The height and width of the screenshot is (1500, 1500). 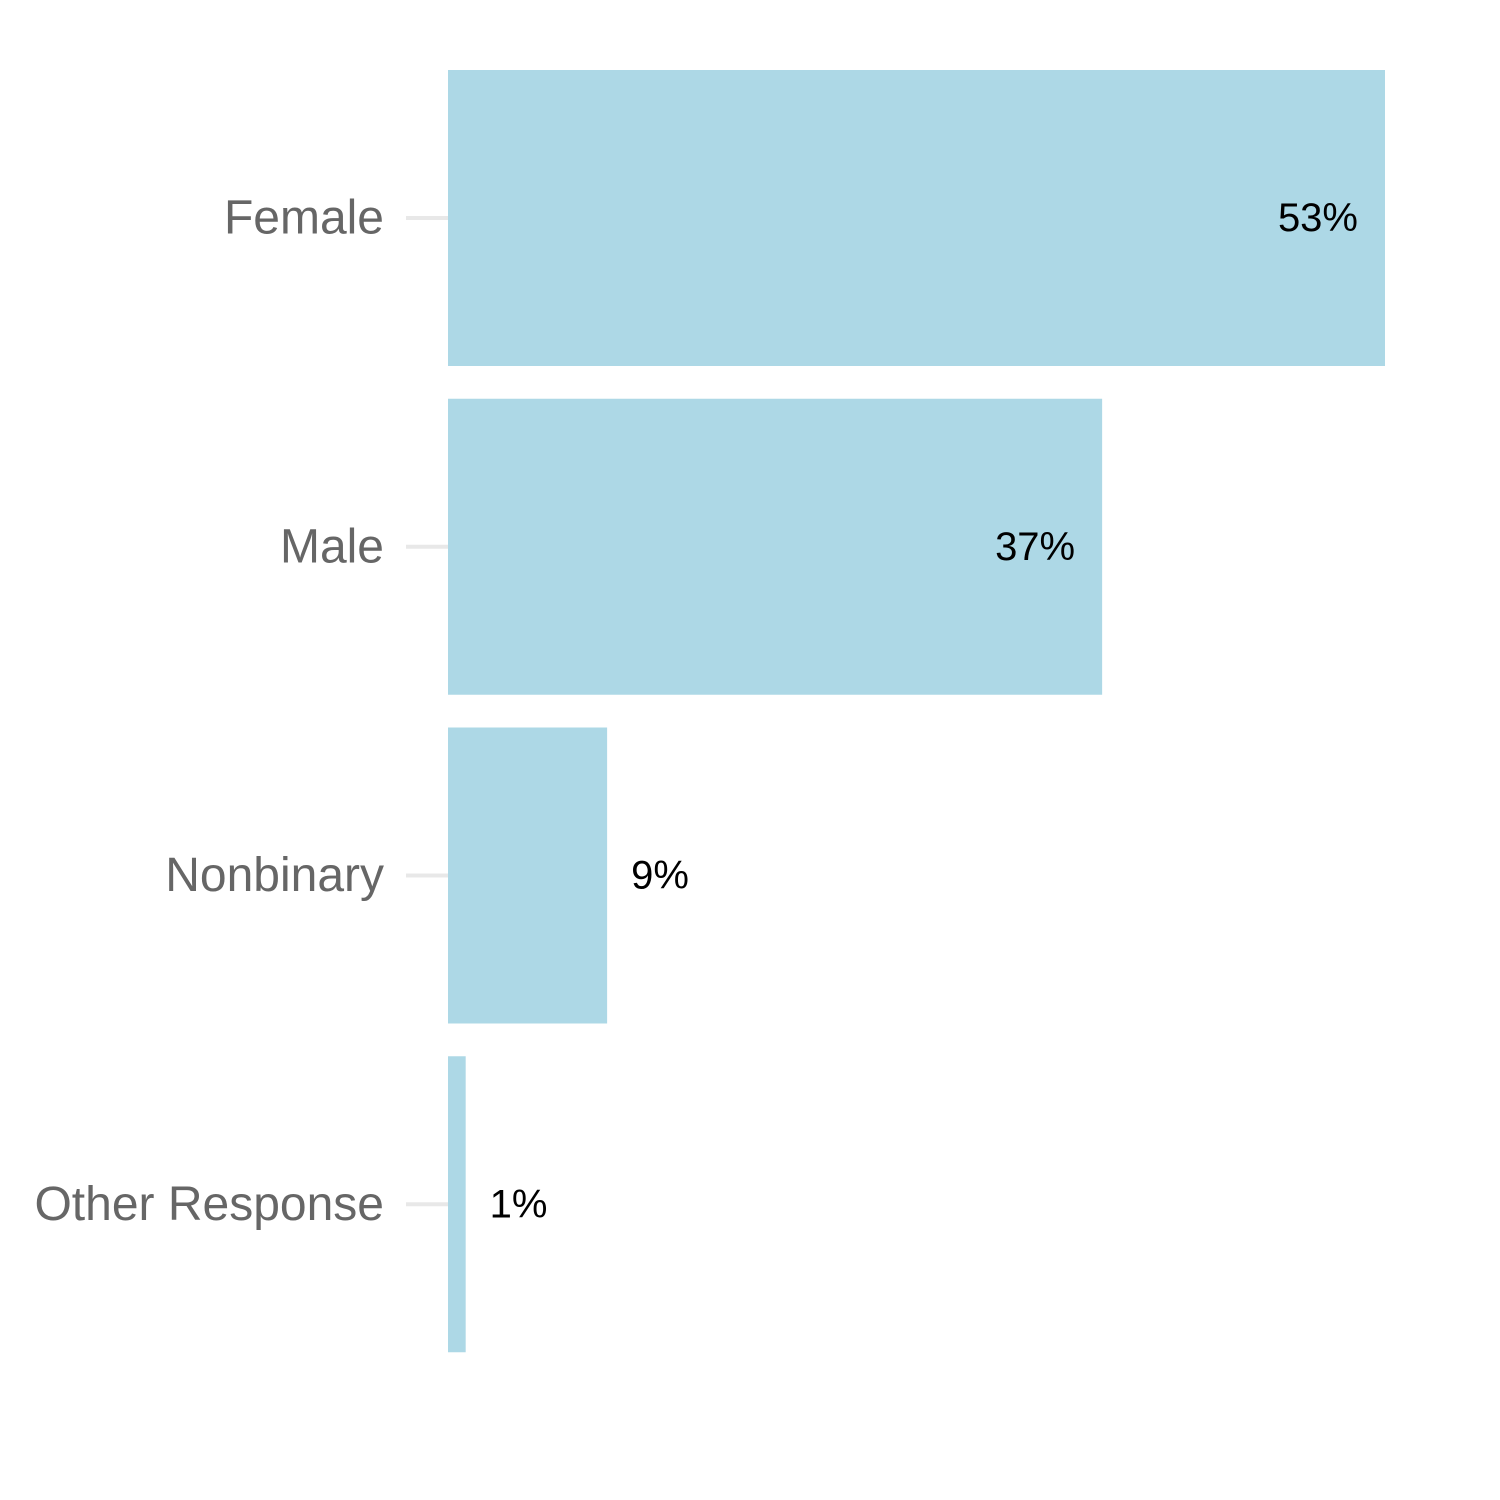 What do you see at coordinates (209, 1204) in the screenshot?
I see `category-label-other-response: Other Response` at bounding box center [209, 1204].